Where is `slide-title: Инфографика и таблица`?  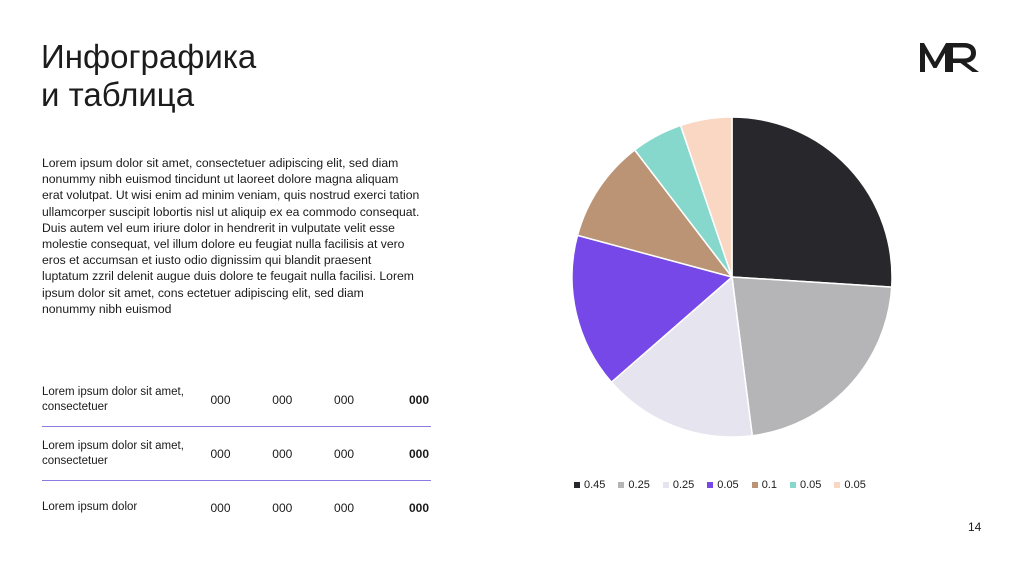
slide-title: Инфографика и таблица is located at coordinates (148, 76).